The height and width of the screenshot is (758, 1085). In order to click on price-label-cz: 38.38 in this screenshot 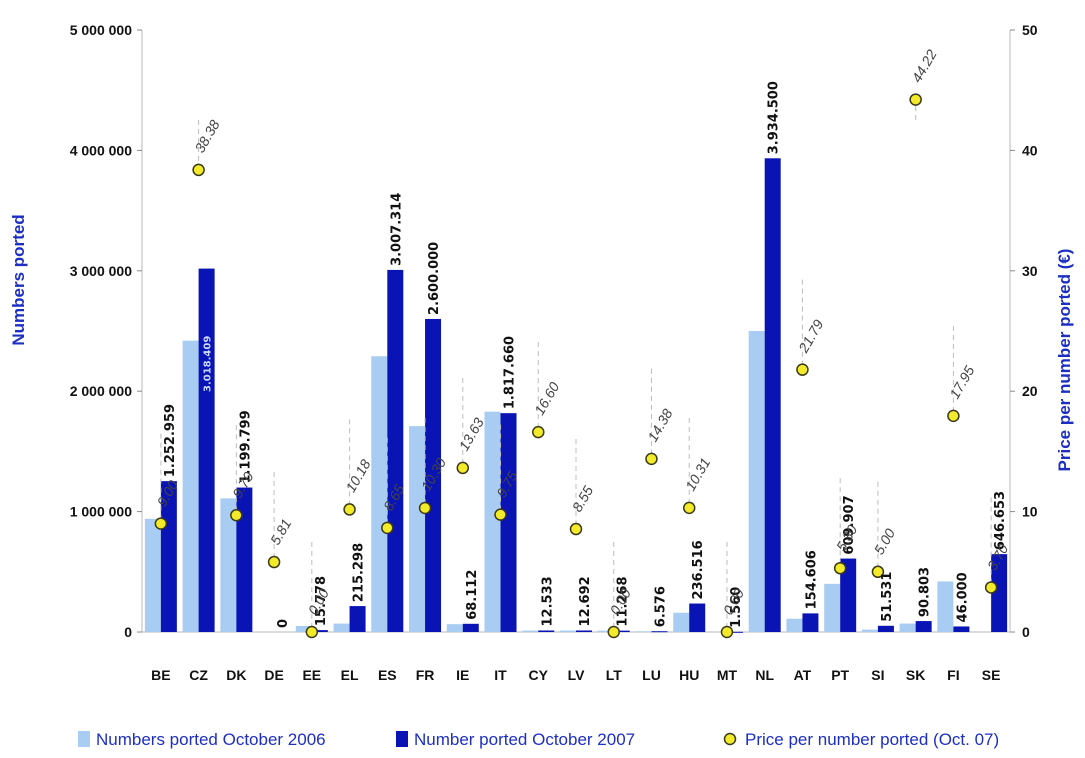, I will do `click(206, 136)`.